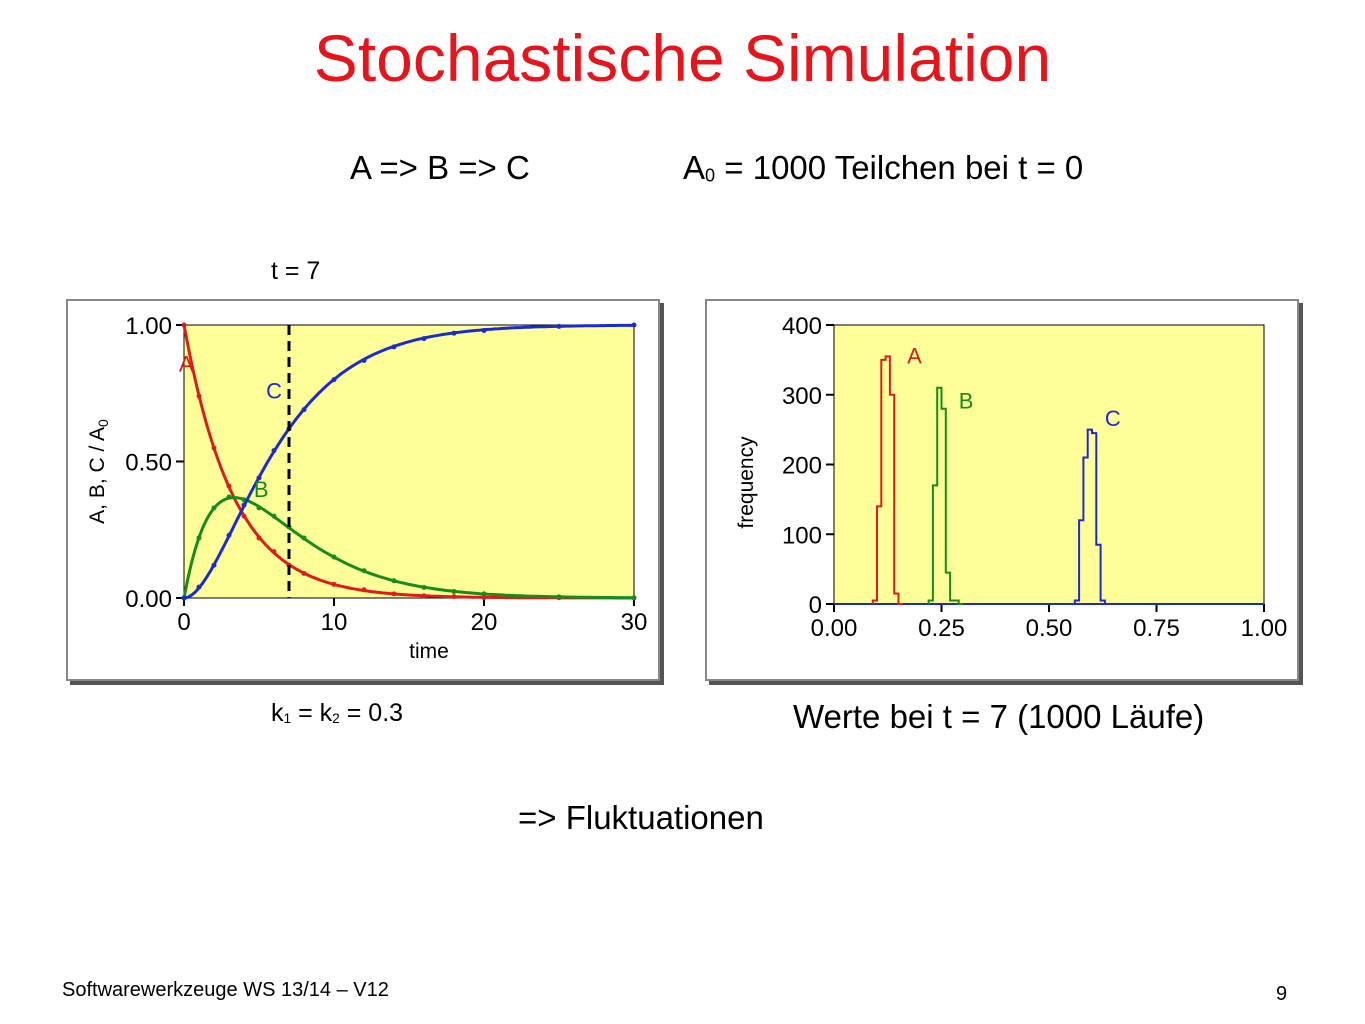 This screenshot has height=1024, width=1365. Describe the element at coordinates (887, 480) in the screenshot. I see `histogram-step-A` at that location.